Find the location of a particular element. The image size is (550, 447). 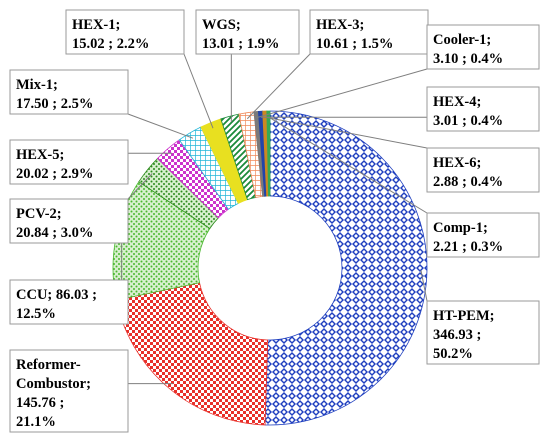

label-text-line: HEX-1; is located at coordinates (96, 25).